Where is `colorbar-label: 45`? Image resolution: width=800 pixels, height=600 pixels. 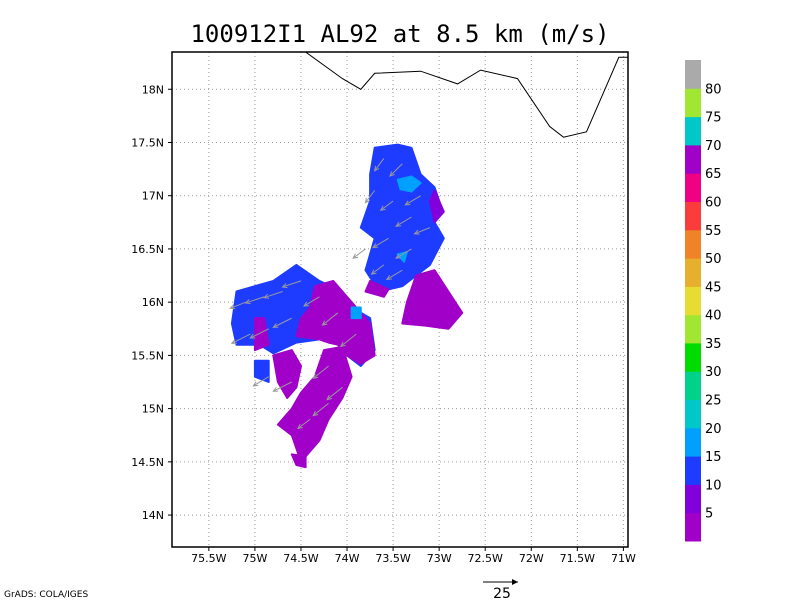
colorbar-label: 45 is located at coordinates (713, 287).